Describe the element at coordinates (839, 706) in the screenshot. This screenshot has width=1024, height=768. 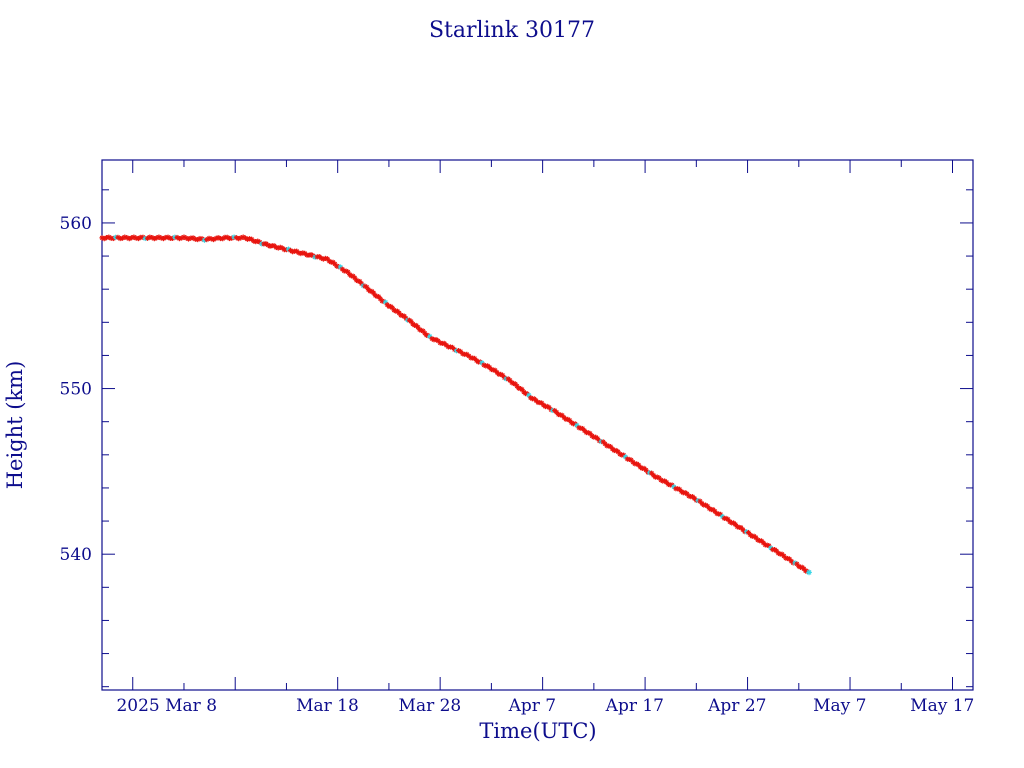
I see `x-tick-label: May 7` at that location.